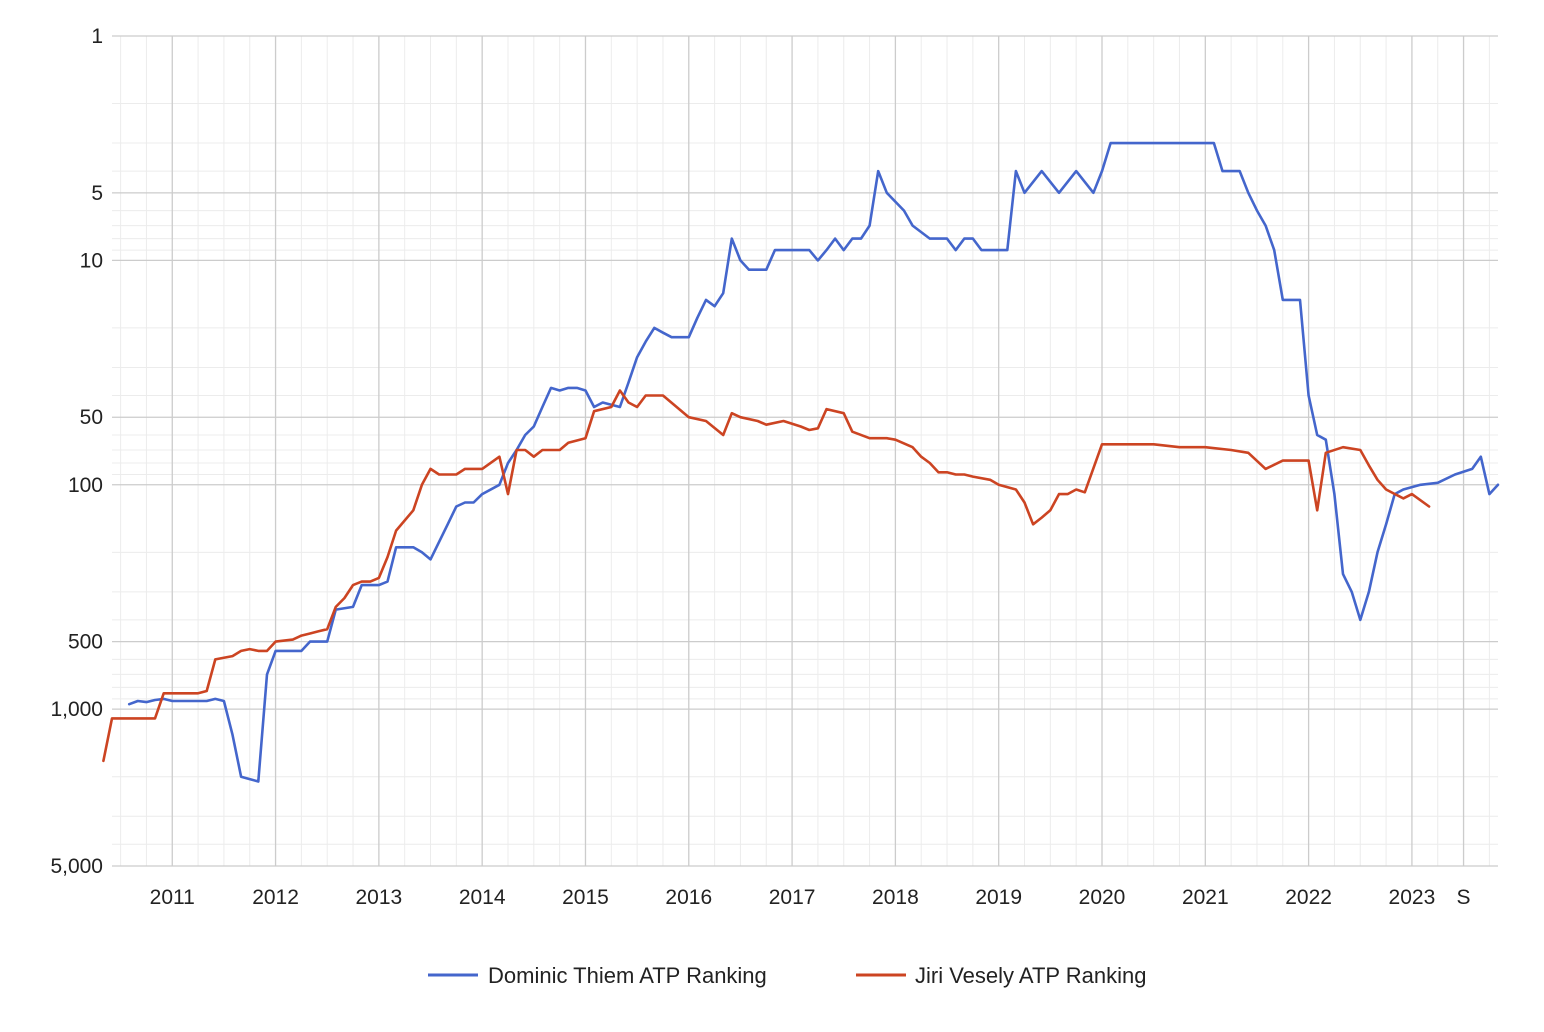 The image size is (1544, 1032). I want to click on y-tick-label: 5, so click(97, 193).